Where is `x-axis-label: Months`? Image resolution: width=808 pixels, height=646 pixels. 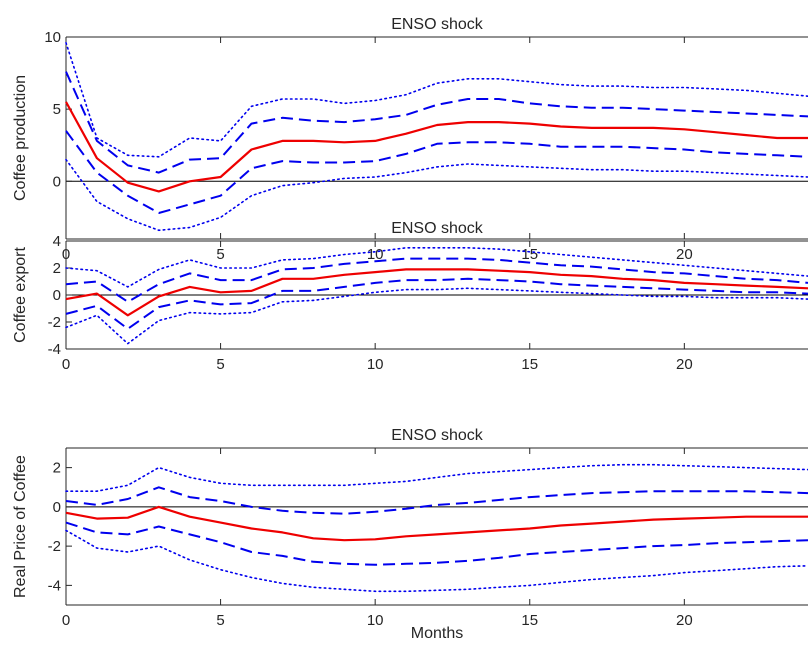 x-axis-label: Months is located at coordinates (437, 633).